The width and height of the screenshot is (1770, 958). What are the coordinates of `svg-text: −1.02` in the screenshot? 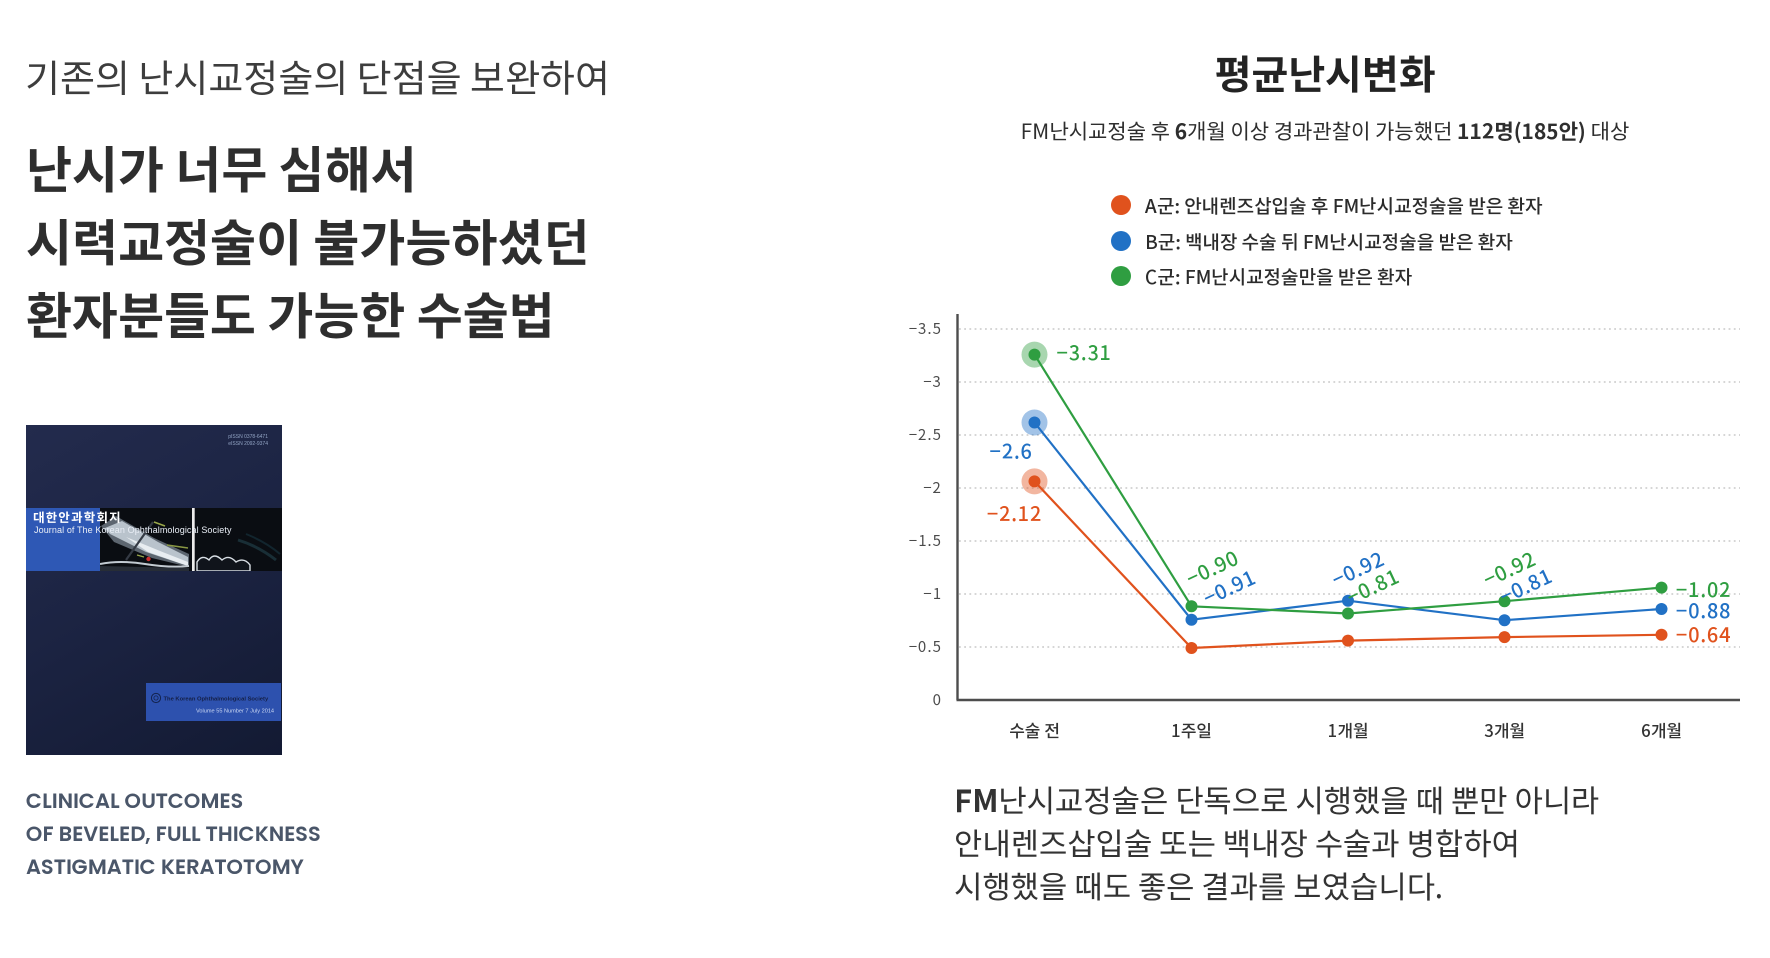 It's located at (1703, 588).